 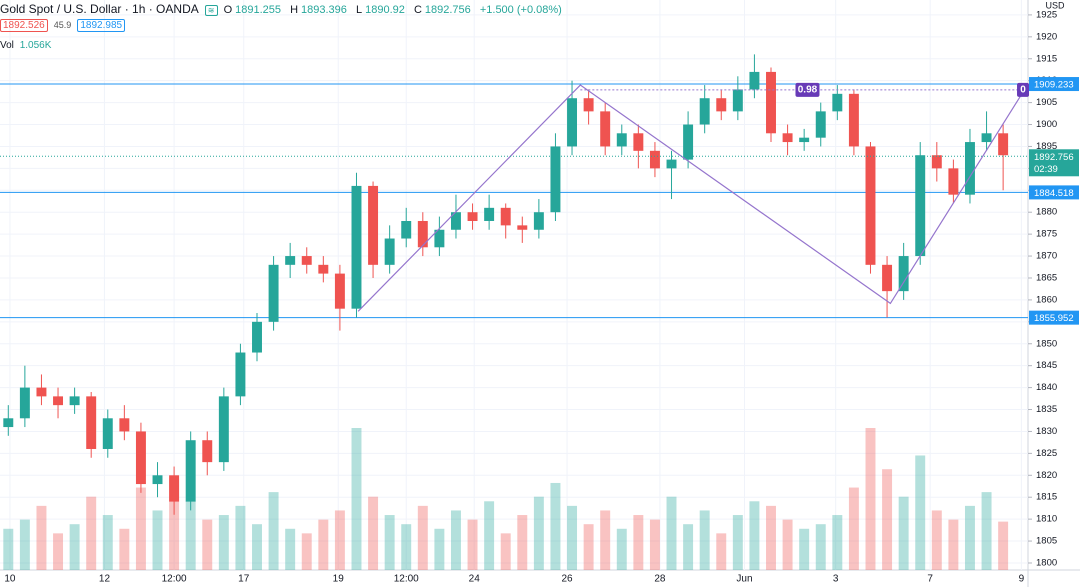 I want to click on y-tick-label: 1860, so click(x=1046, y=299).